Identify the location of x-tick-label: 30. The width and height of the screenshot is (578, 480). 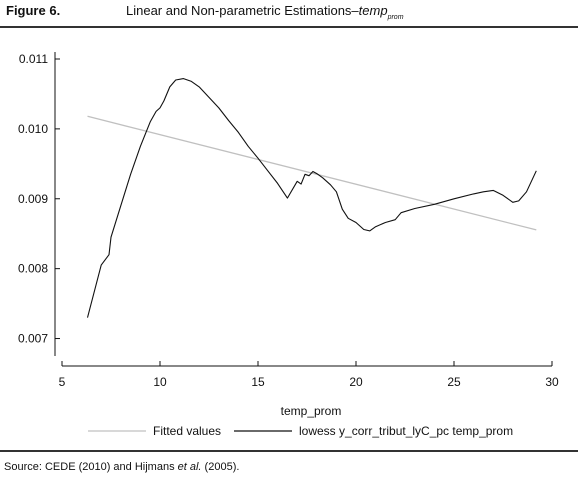
(552, 382).